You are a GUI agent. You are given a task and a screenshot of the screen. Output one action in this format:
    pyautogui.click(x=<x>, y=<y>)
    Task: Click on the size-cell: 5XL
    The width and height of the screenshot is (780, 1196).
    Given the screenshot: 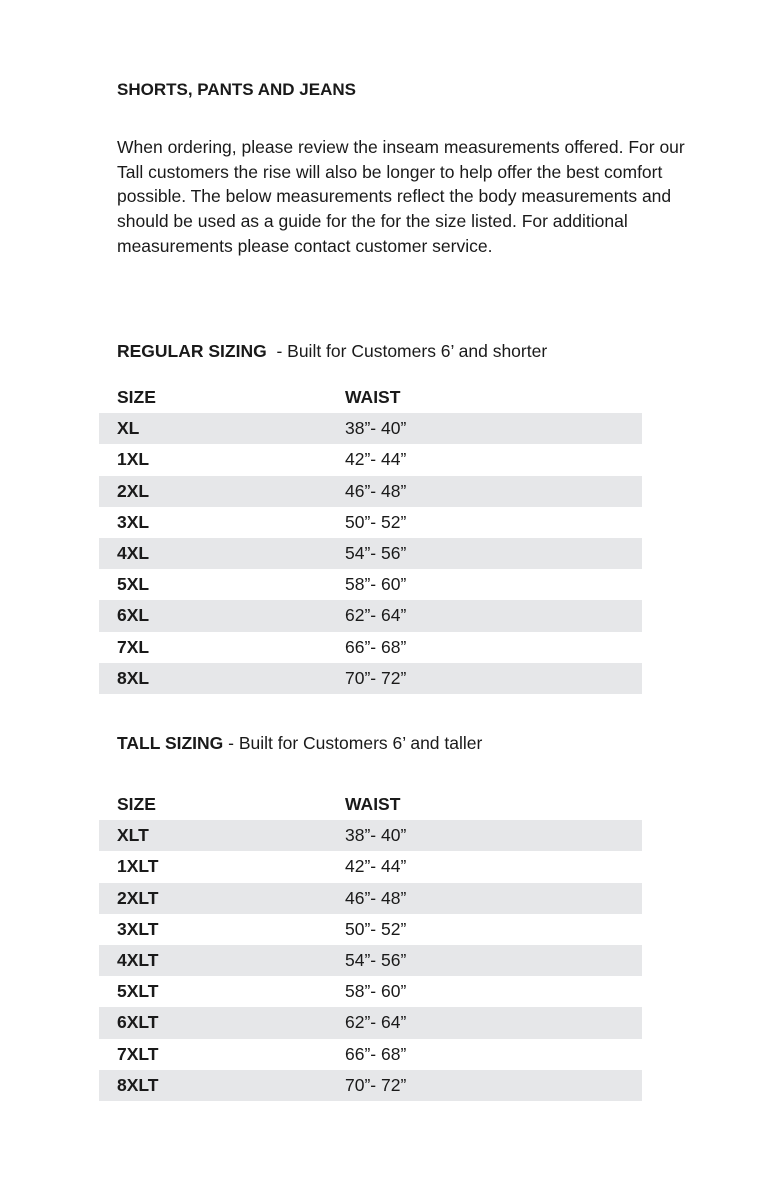 What is the action you would take?
    pyautogui.click(x=133, y=584)
    